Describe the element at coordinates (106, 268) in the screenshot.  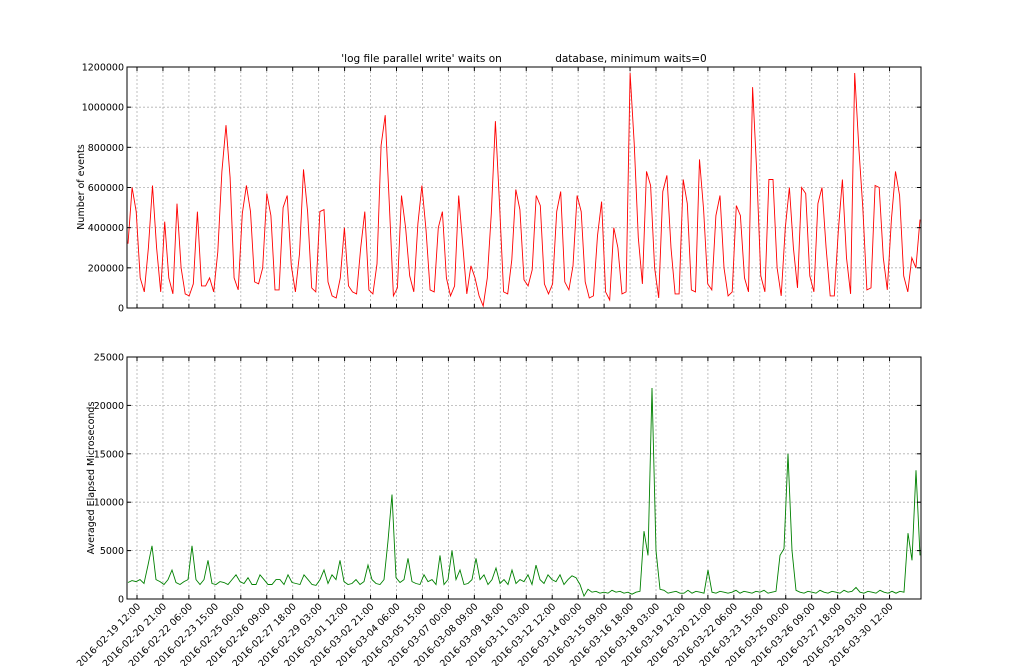
I see `top-y-tick-label: 200000` at that location.